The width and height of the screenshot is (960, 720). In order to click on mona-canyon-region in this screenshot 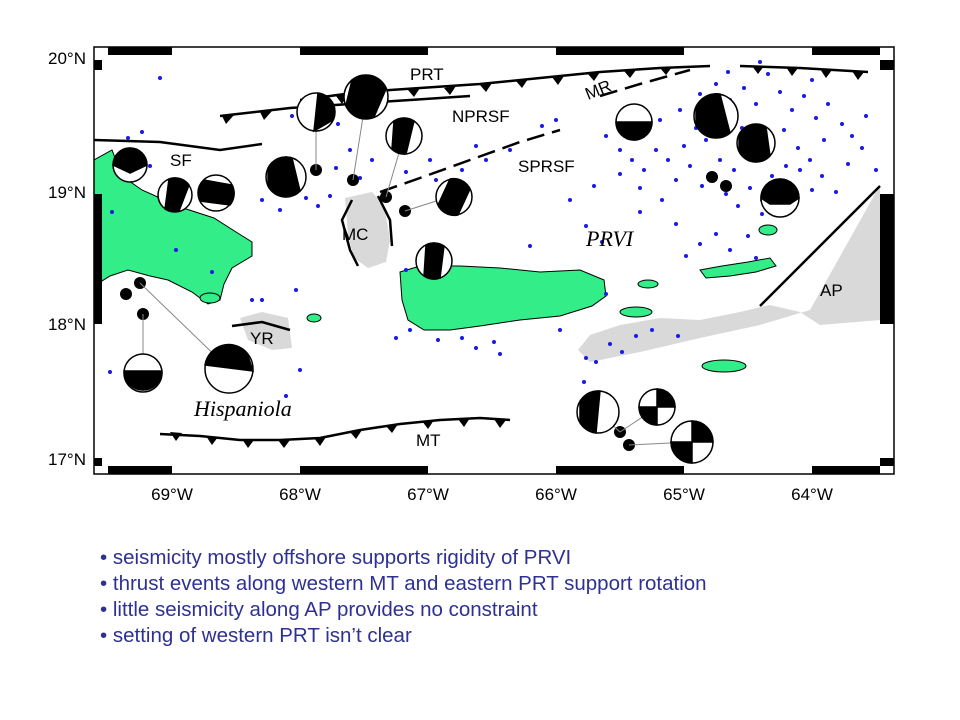, I will do `click(367, 230)`.